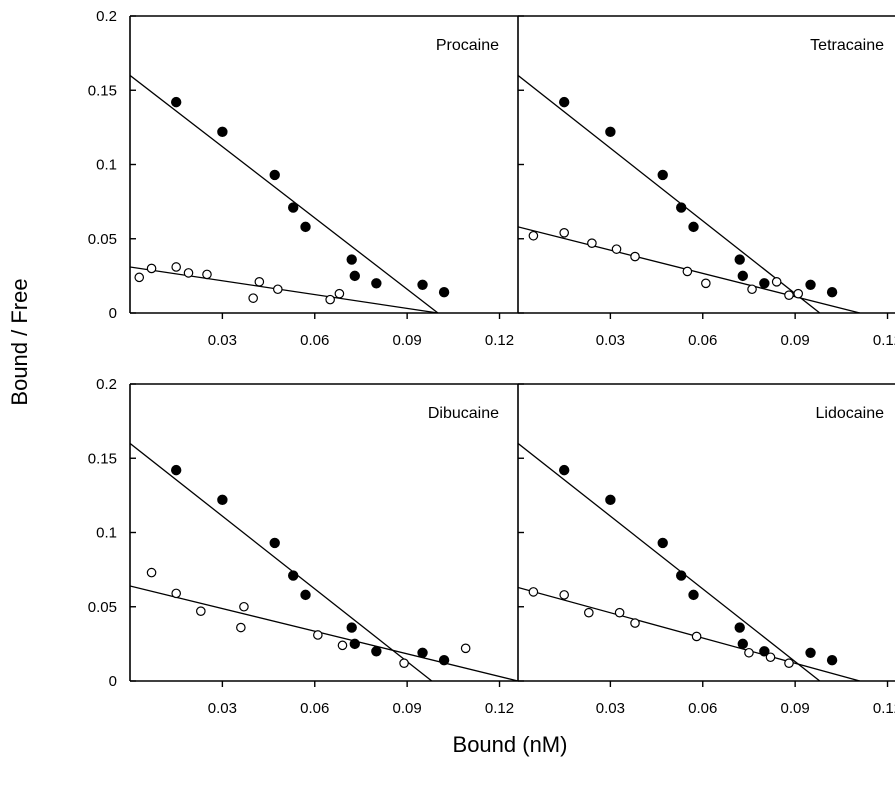 The width and height of the screenshot is (895, 786). What do you see at coordinates (106, 533) in the screenshot?
I see `y-tick-label: 0.1` at bounding box center [106, 533].